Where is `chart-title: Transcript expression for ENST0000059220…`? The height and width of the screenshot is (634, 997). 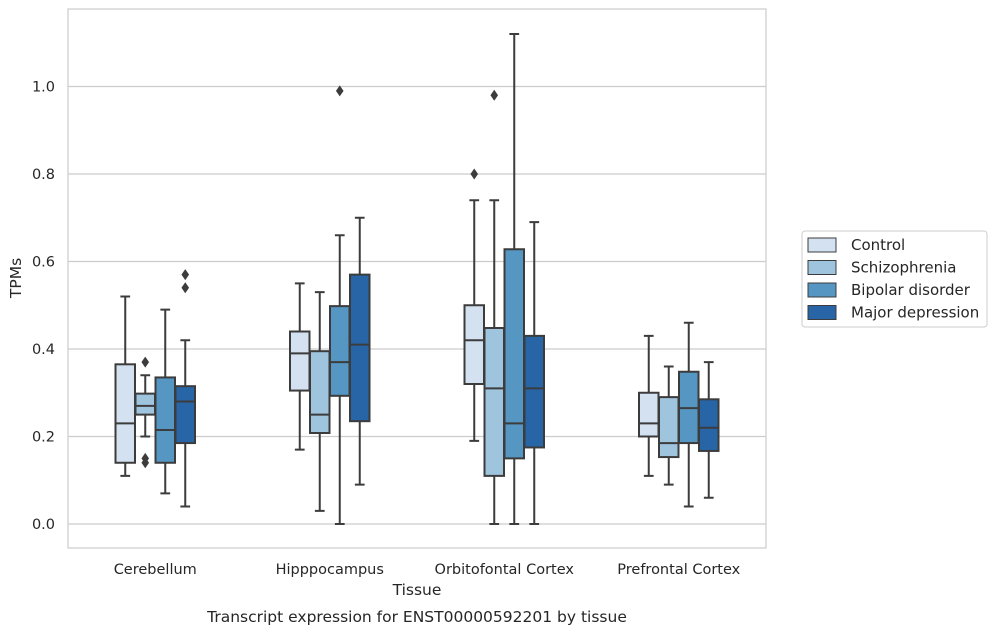 chart-title: Transcript expression for ENST0000059220… is located at coordinates (416, 617).